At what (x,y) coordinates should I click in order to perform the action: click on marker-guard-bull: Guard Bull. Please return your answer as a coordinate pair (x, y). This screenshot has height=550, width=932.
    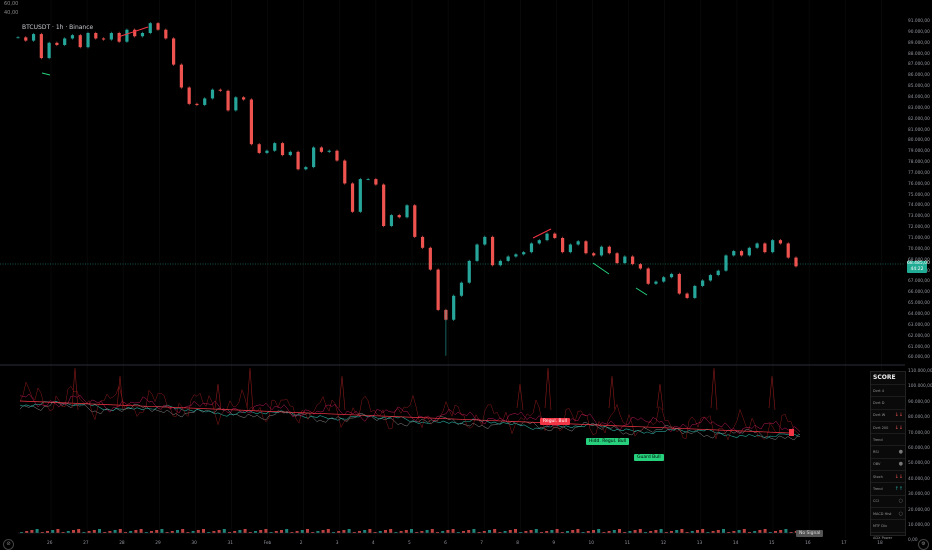
    Looking at the image, I should click on (649, 457).